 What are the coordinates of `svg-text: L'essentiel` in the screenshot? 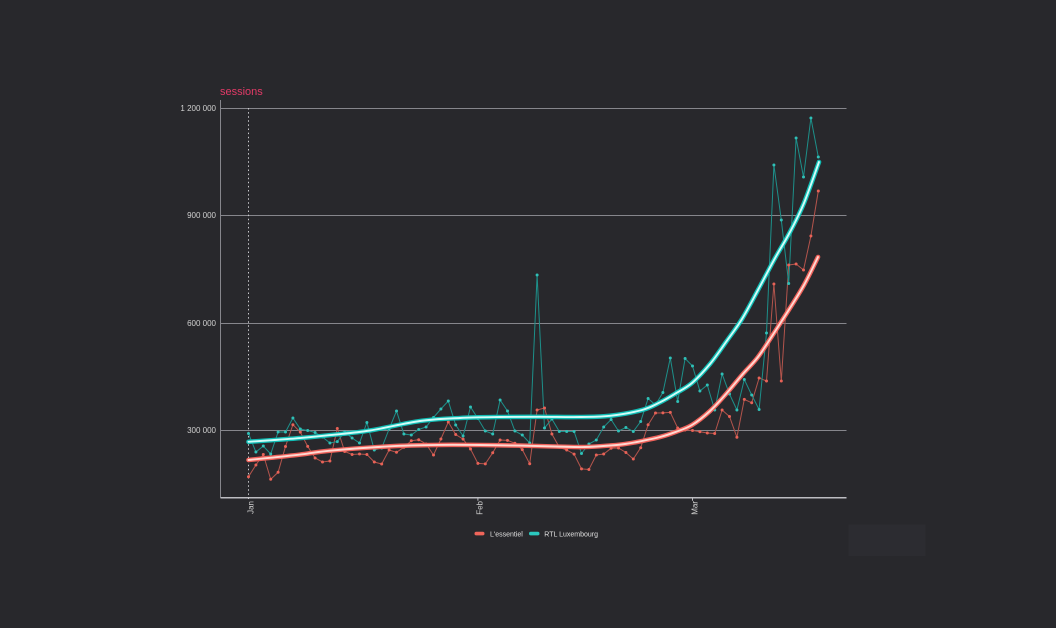 It's located at (506, 534).